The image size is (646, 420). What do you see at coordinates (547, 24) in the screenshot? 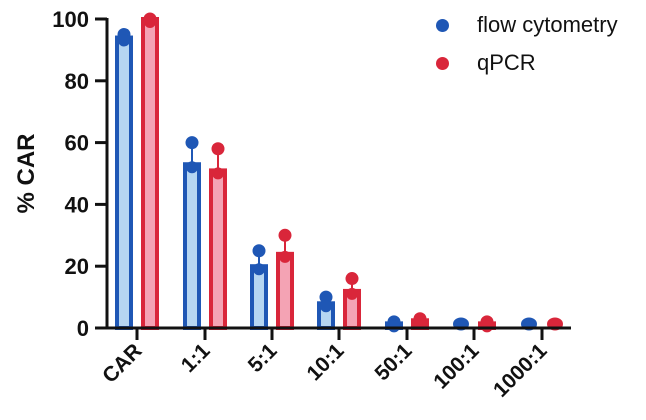
I see `legend-label: flow cytometry` at bounding box center [547, 24].